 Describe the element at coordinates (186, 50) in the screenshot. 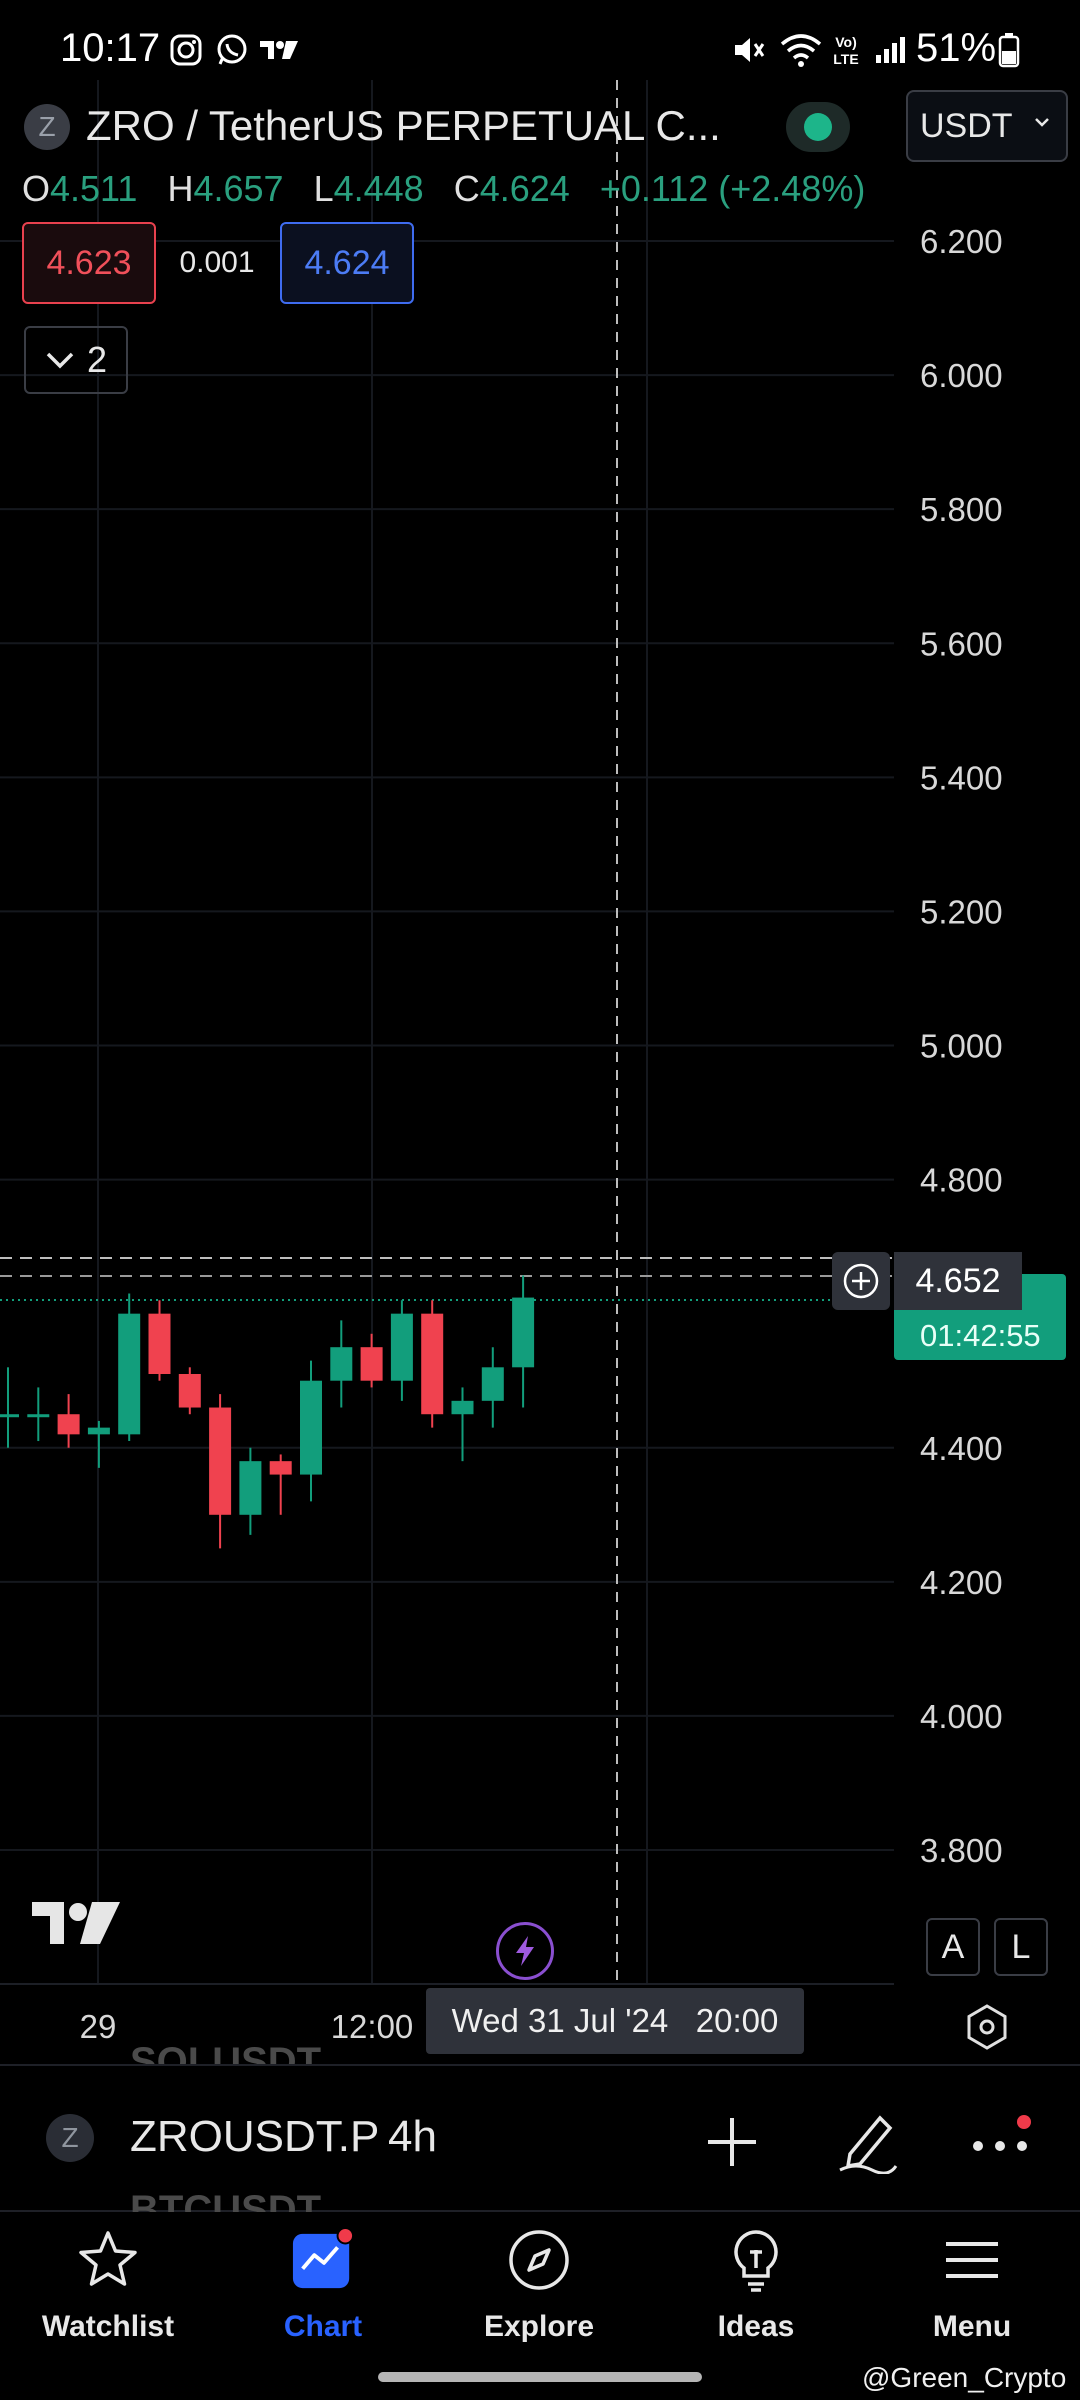

I see `instagram-icon` at that location.